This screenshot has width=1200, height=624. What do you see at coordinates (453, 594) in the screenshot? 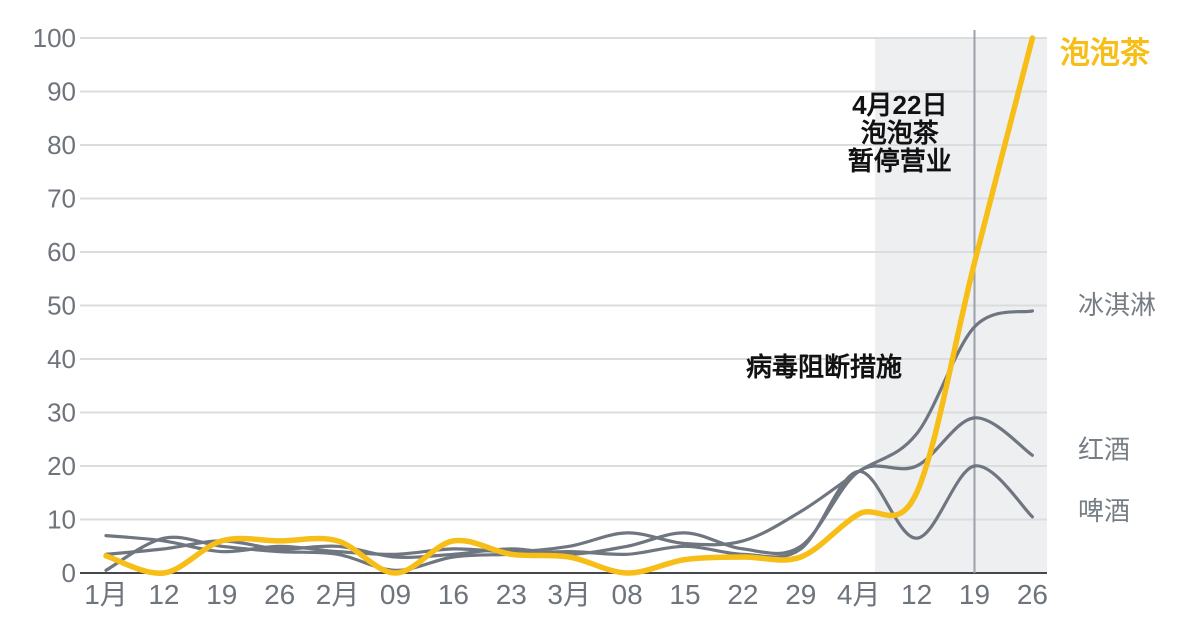
I see `x-tick-label: 16` at bounding box center [453, 594].